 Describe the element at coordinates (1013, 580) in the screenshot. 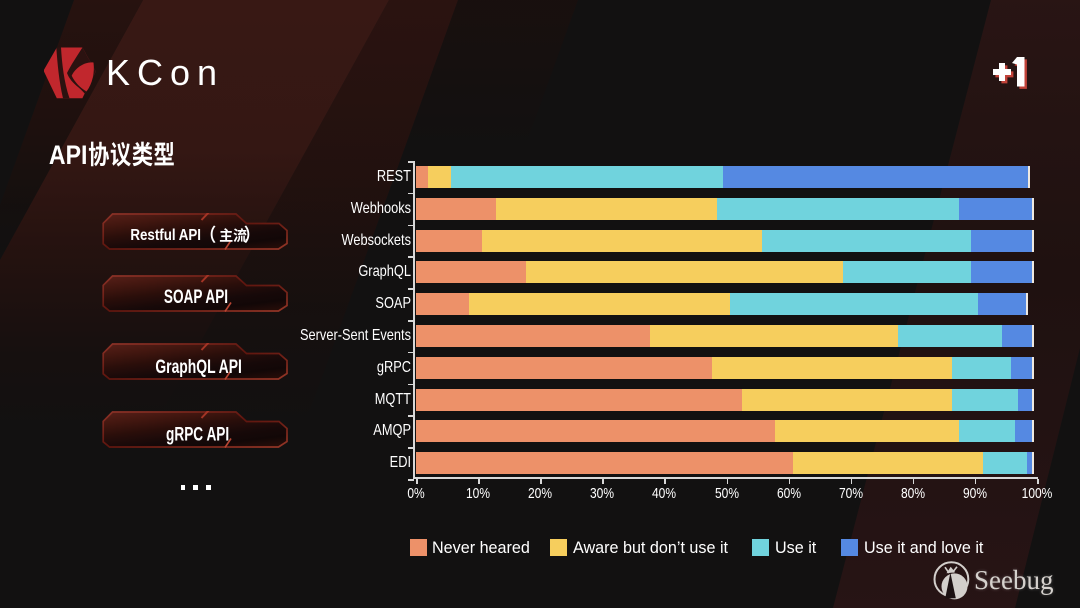

I see `svg-text: Seebug` at that location.